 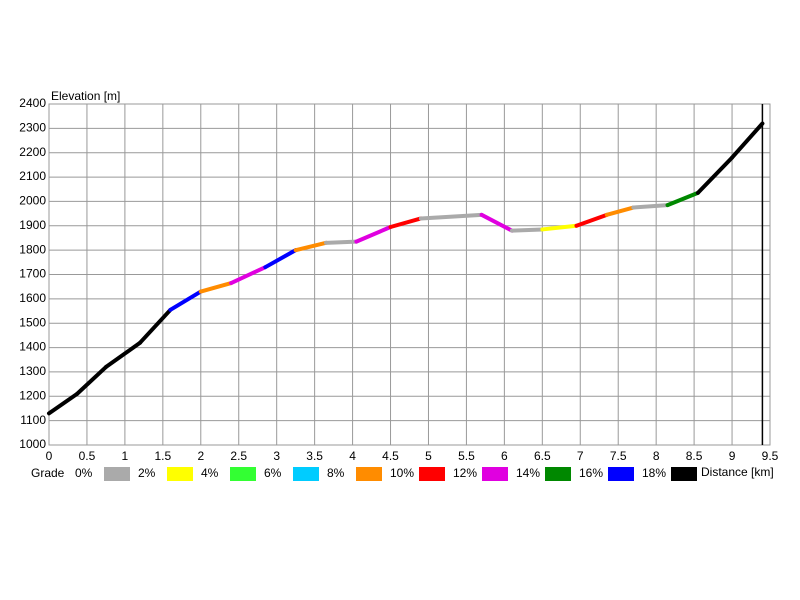 I want to click on y-tick-label: 1700, so click(x=32, y=274).